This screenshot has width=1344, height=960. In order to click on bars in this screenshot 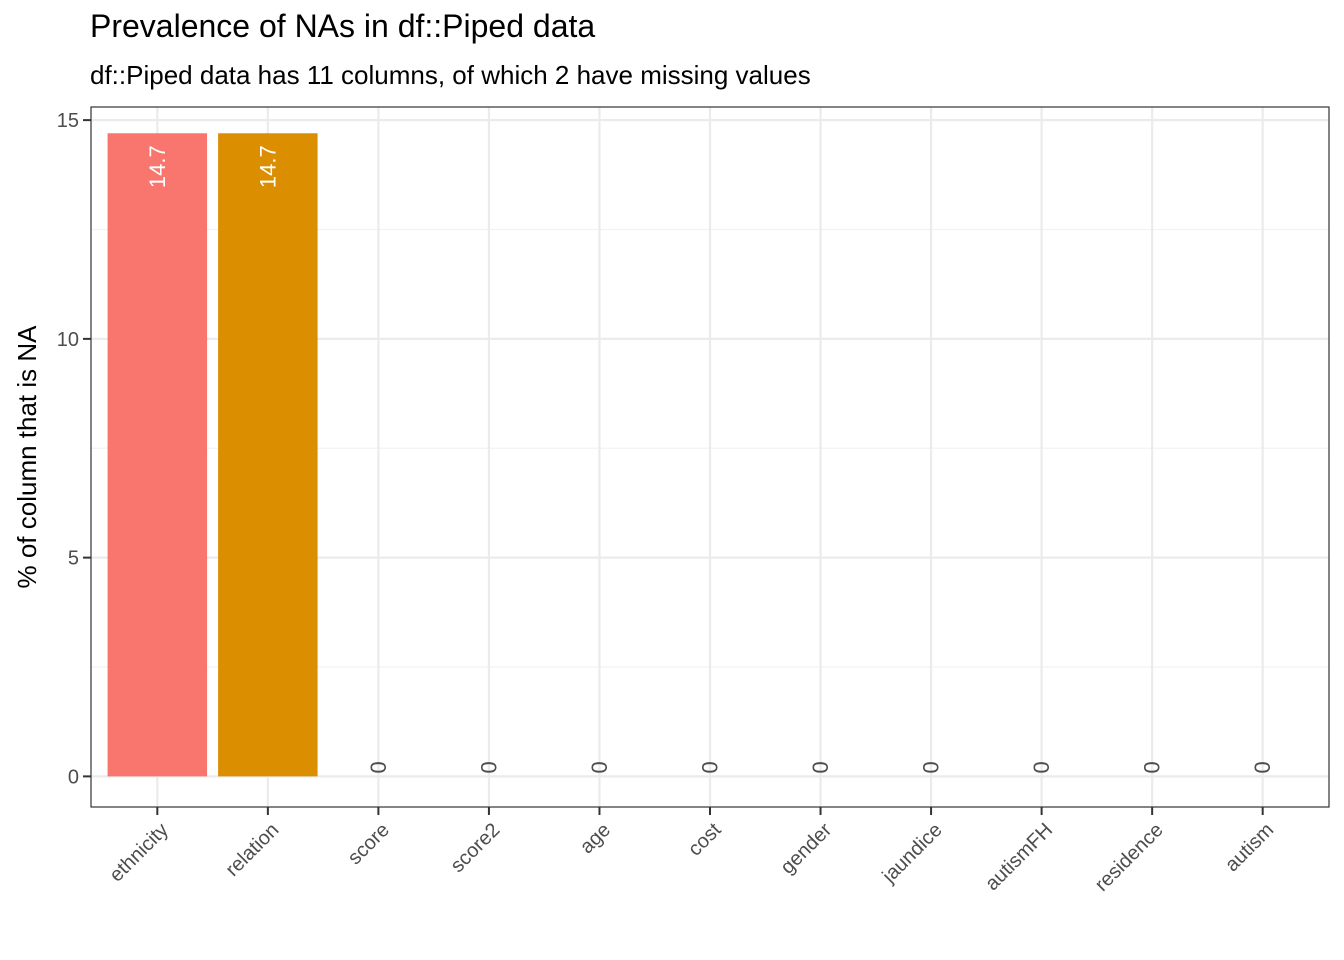, I will do `click(212, 455)`.